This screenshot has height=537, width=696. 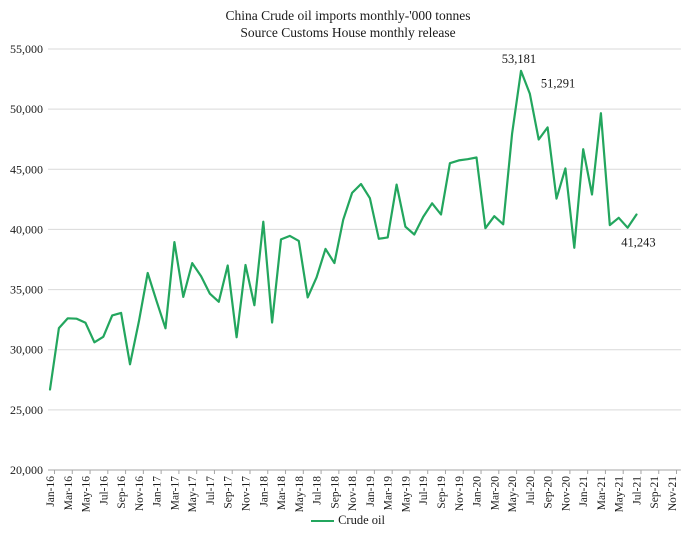 What do you see at coordinates (566, 493) in the screenshot?
I see `x-tick-label: Nov-20` at bounding box center [566, 493].